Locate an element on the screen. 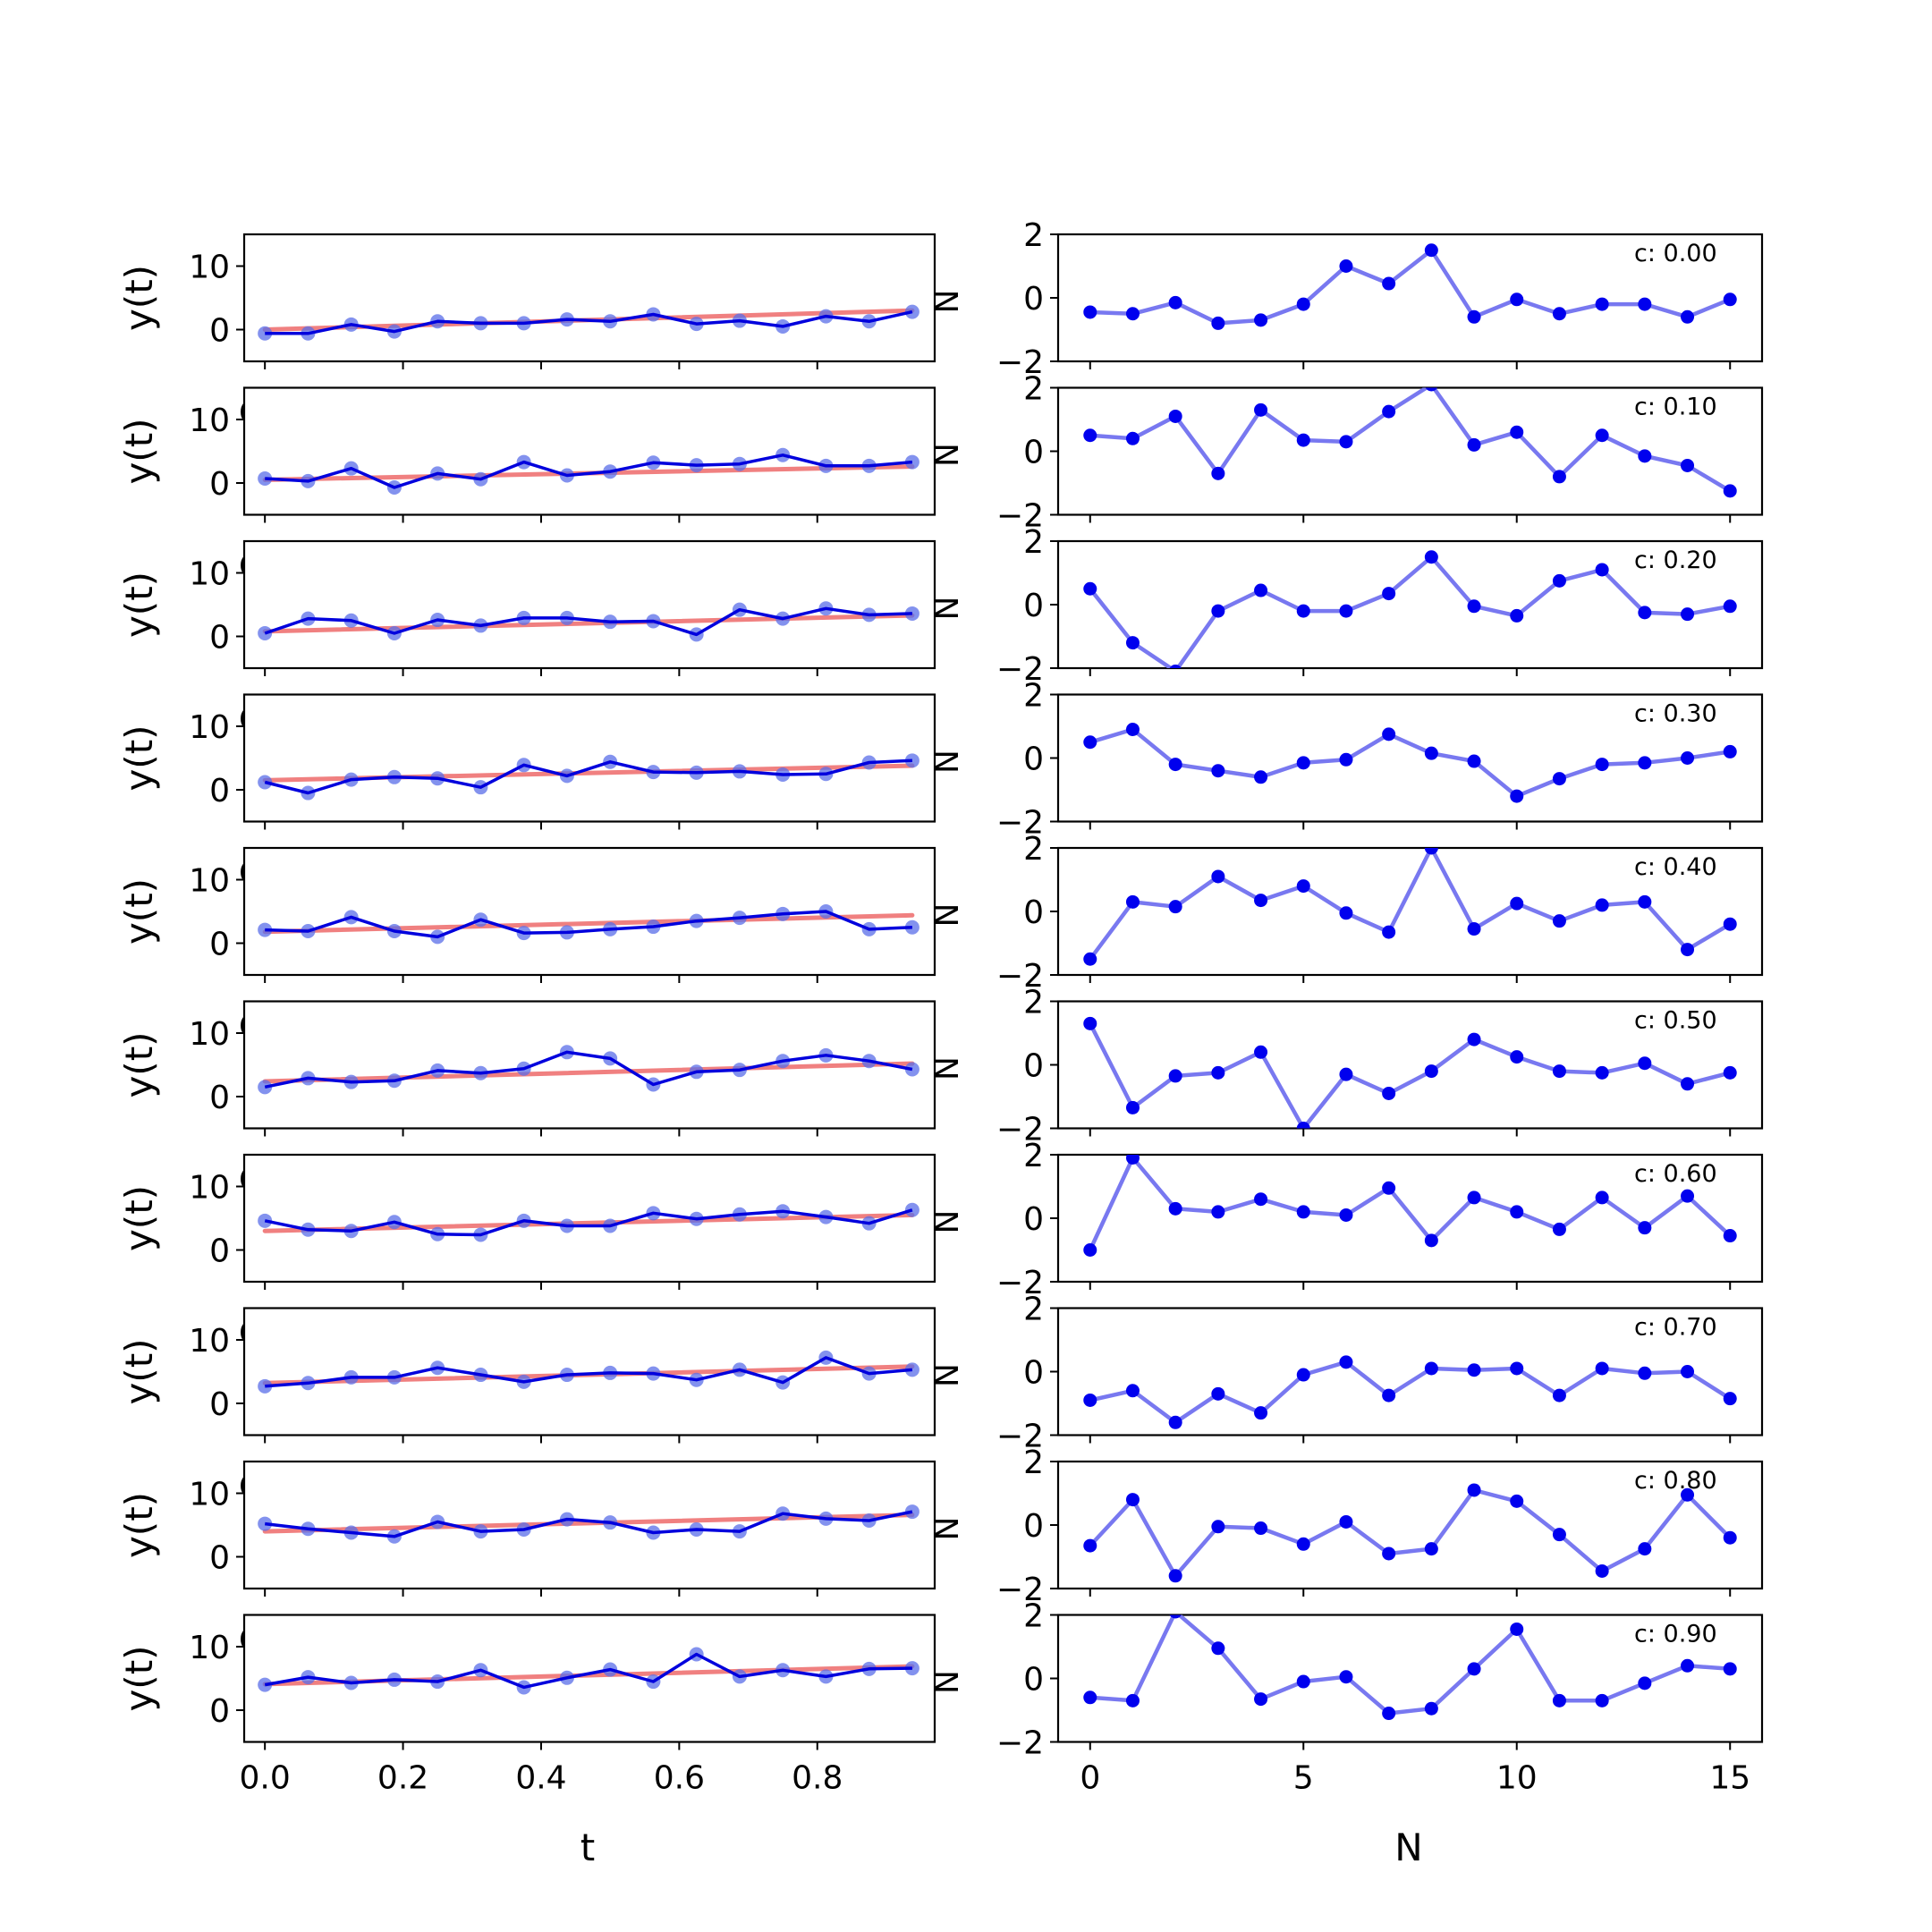  left-panel-9: C0100.00.20.40.60.8y(t)N is located at coordinates (541, 1705).